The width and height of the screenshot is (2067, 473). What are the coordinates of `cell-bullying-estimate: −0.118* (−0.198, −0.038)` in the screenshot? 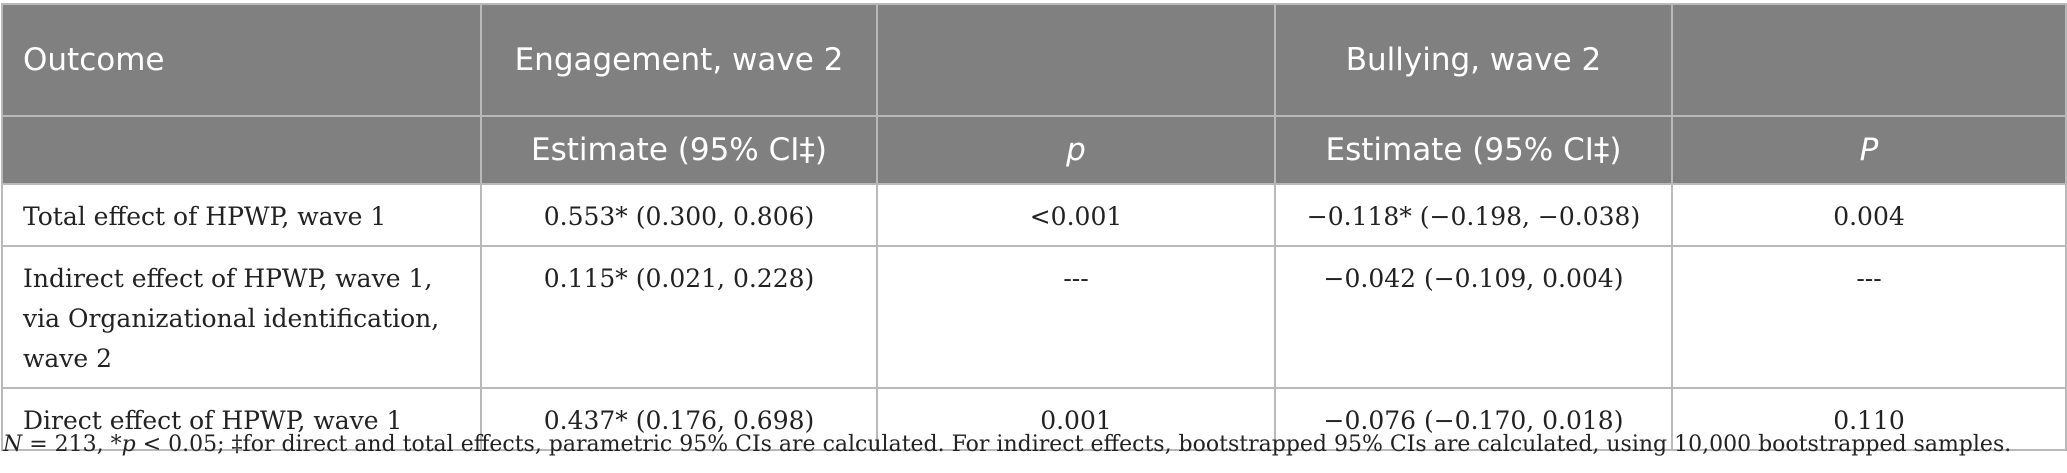 It's located at (1473, 215).